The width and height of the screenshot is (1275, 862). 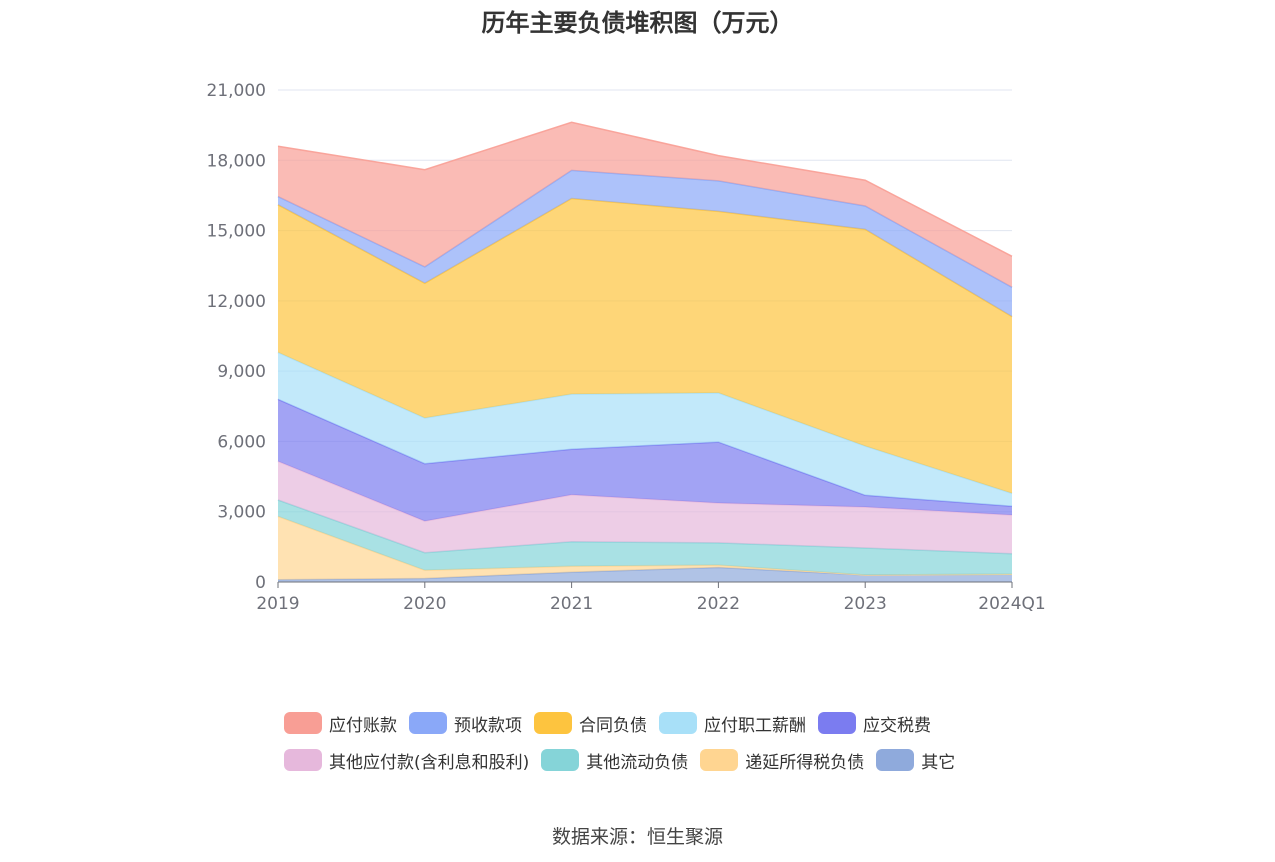 I want to click on legend-item: 应付职工薪酬, so click(x=732, y=723).